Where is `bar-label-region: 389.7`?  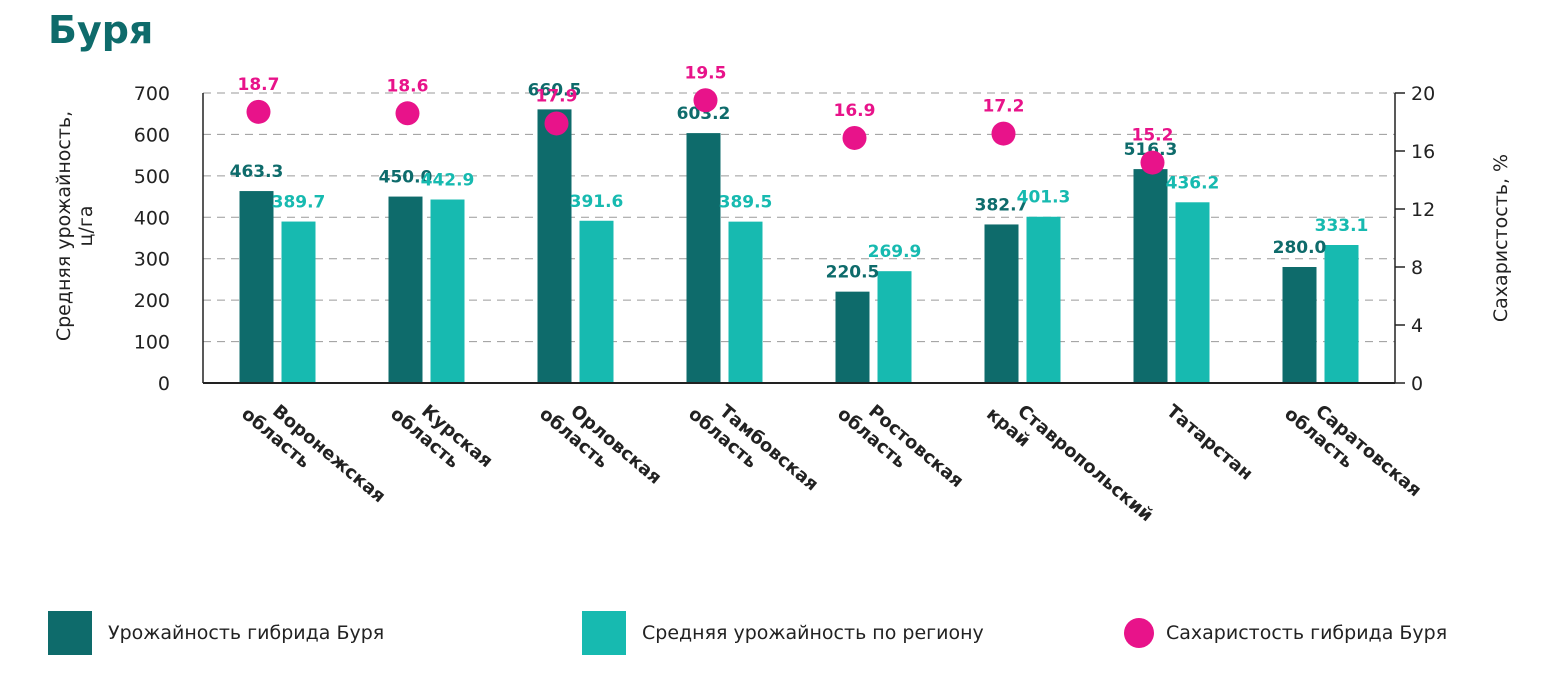
bar-label-region: 389.7 is located at coordinates (299, 203).